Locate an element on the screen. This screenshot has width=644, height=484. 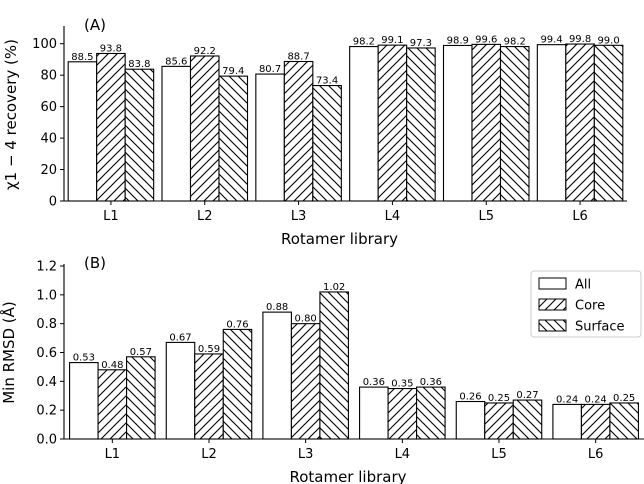
data-label-all-l4: 98.2 is located at coordinates (364, 42).